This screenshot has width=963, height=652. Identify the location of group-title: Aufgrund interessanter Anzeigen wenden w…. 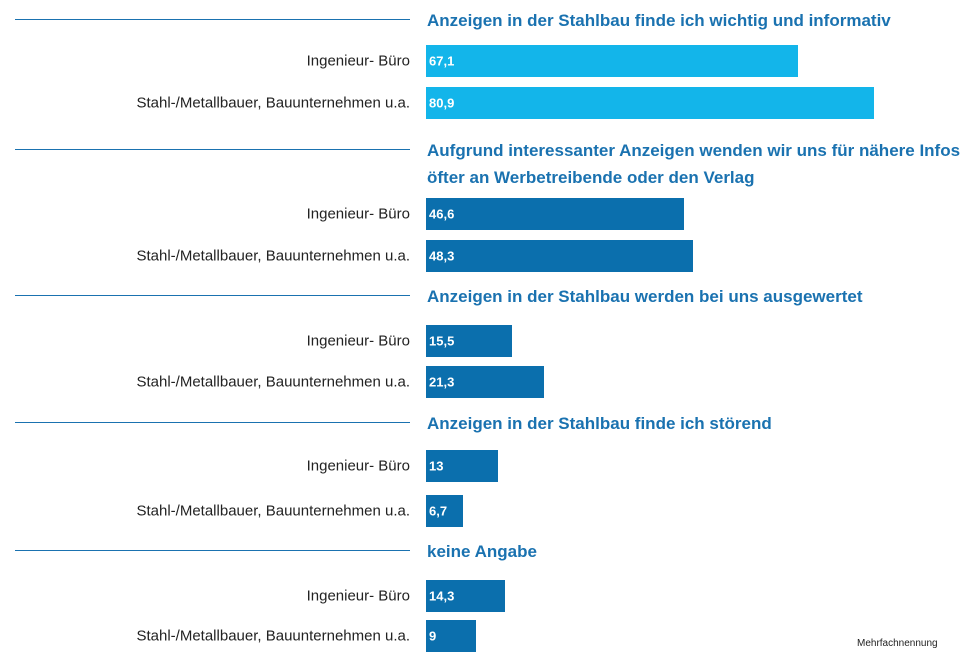
(694, 163).